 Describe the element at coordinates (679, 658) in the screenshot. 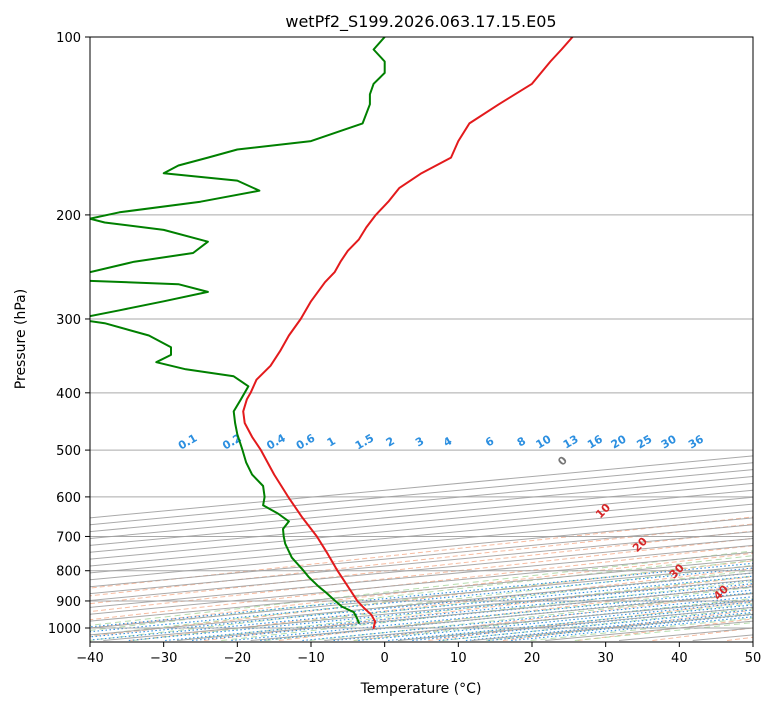

I see `x-tick-label: 40` at that location.